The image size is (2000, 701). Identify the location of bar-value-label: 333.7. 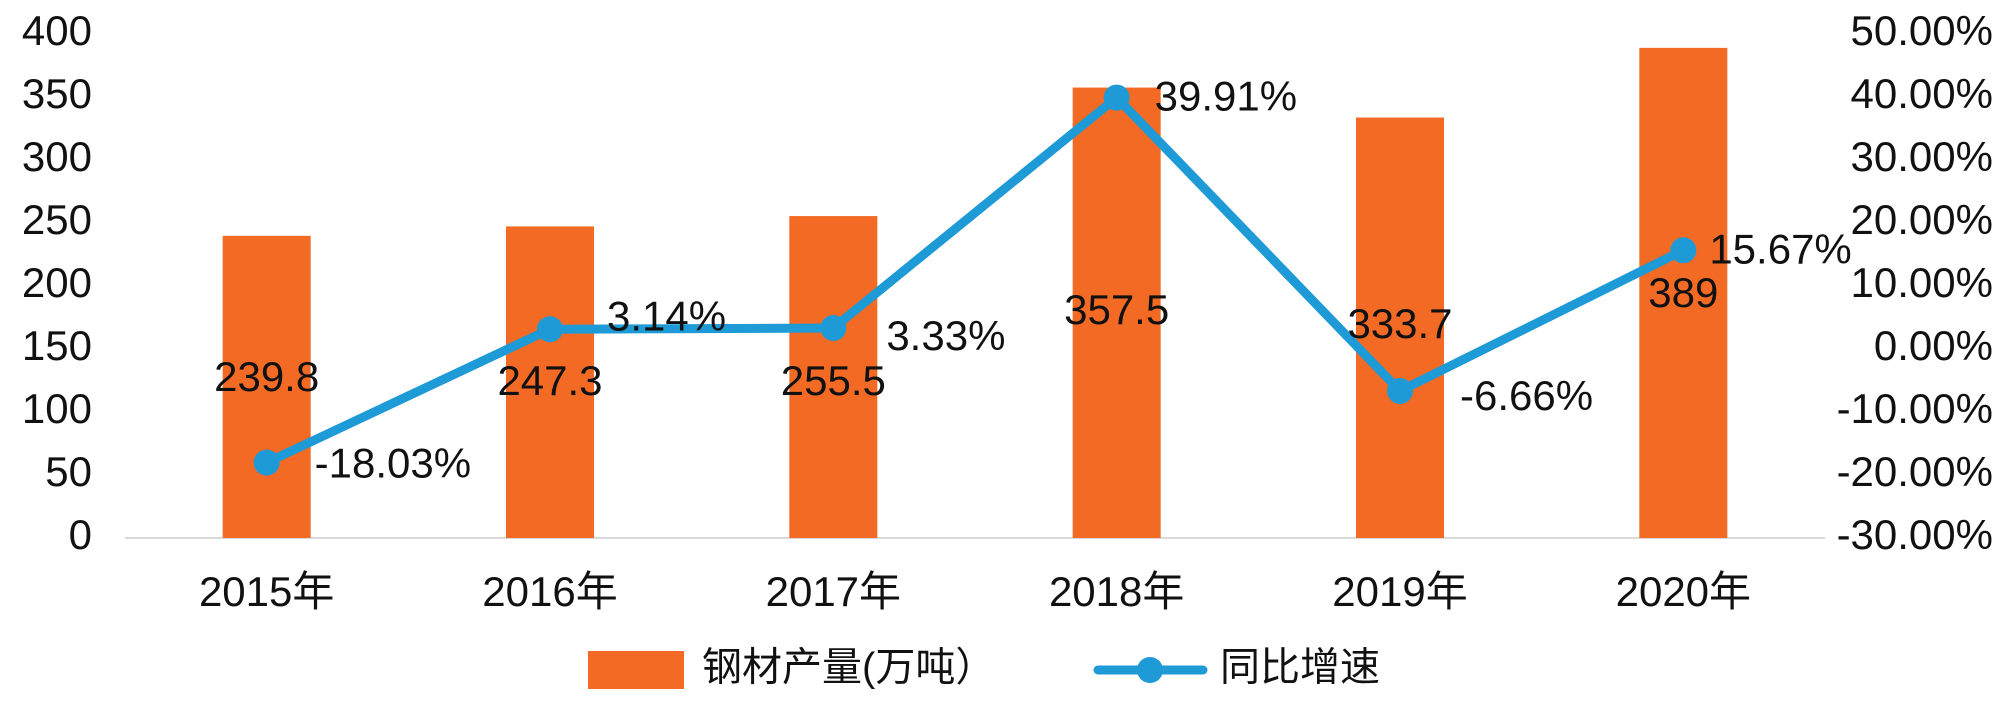
(1399, 323).